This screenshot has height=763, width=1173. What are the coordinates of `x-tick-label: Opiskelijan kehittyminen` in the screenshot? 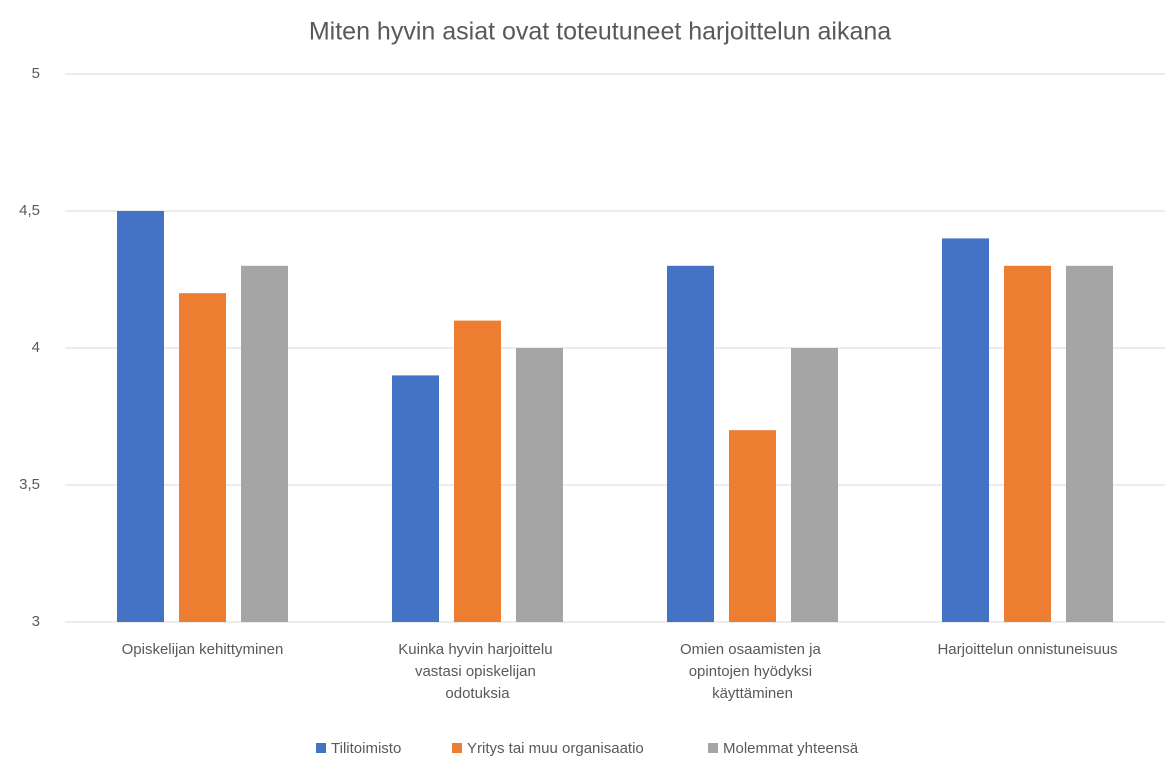 It's located at (203, 649).